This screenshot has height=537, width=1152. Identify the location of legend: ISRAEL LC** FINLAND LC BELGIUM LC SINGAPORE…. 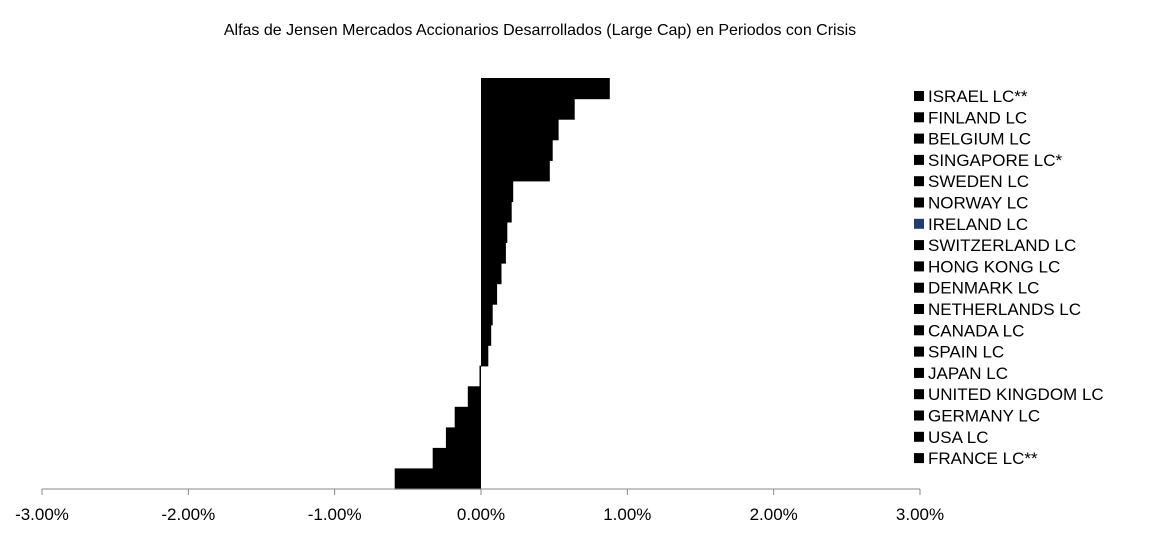
(1009, 277).